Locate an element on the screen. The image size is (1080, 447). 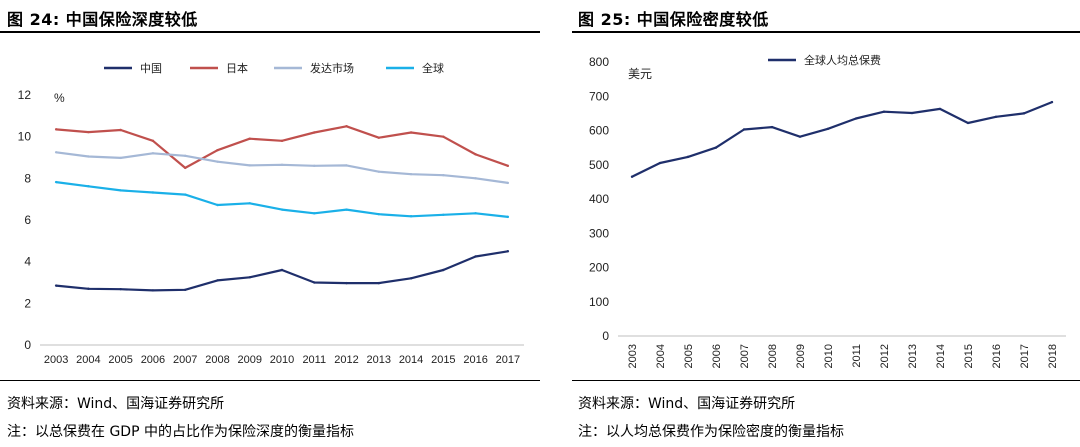
y-unit-label: % is located at coordinates (59, 98).